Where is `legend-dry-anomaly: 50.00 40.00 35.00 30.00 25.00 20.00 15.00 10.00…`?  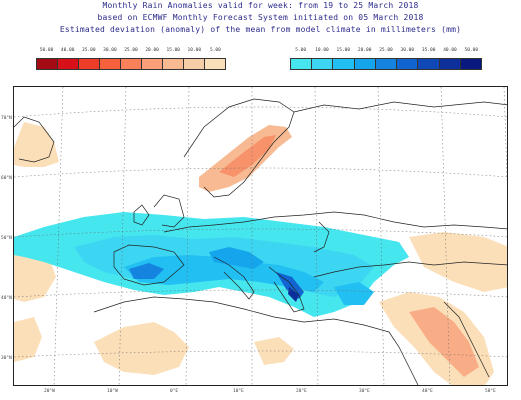 legend-dry-anomaly: 50.00 40.00 35.00 30.00 25.00 20.00 15.00 10.00… is located at coordinates (131, 64).